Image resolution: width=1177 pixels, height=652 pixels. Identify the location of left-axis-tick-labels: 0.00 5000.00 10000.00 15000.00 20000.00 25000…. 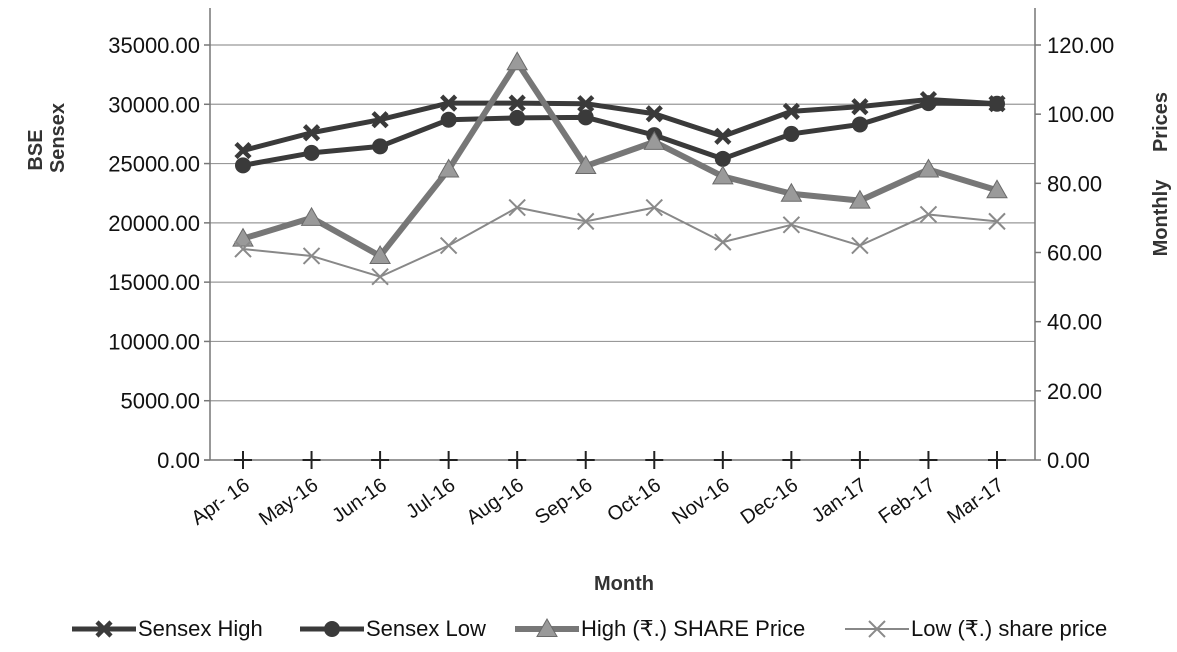
(154, 253).